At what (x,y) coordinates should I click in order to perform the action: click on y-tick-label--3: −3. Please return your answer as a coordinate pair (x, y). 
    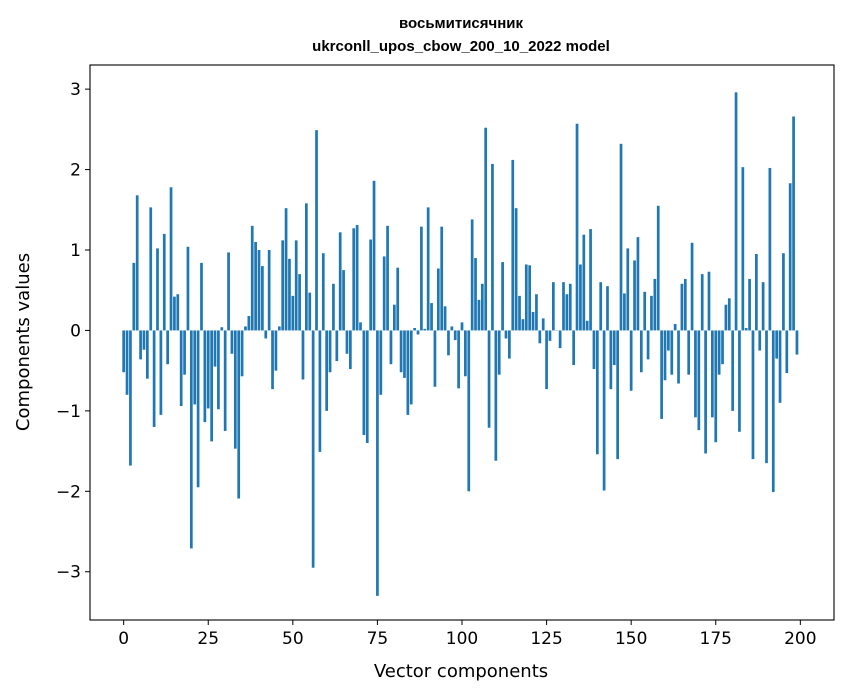
    Looking at the image, I should click on (68, 573).